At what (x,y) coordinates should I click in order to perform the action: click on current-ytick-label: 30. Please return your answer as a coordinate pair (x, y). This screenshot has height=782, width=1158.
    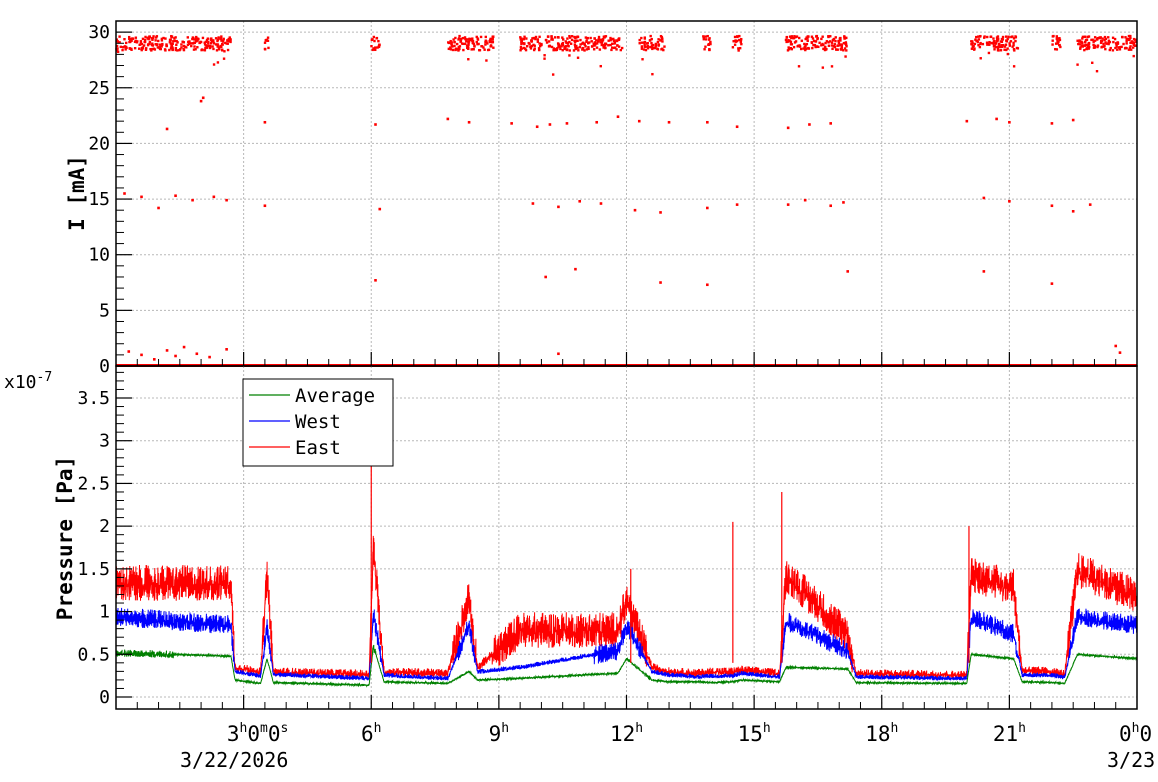
    Looking at the image, I should click on (99, 32).